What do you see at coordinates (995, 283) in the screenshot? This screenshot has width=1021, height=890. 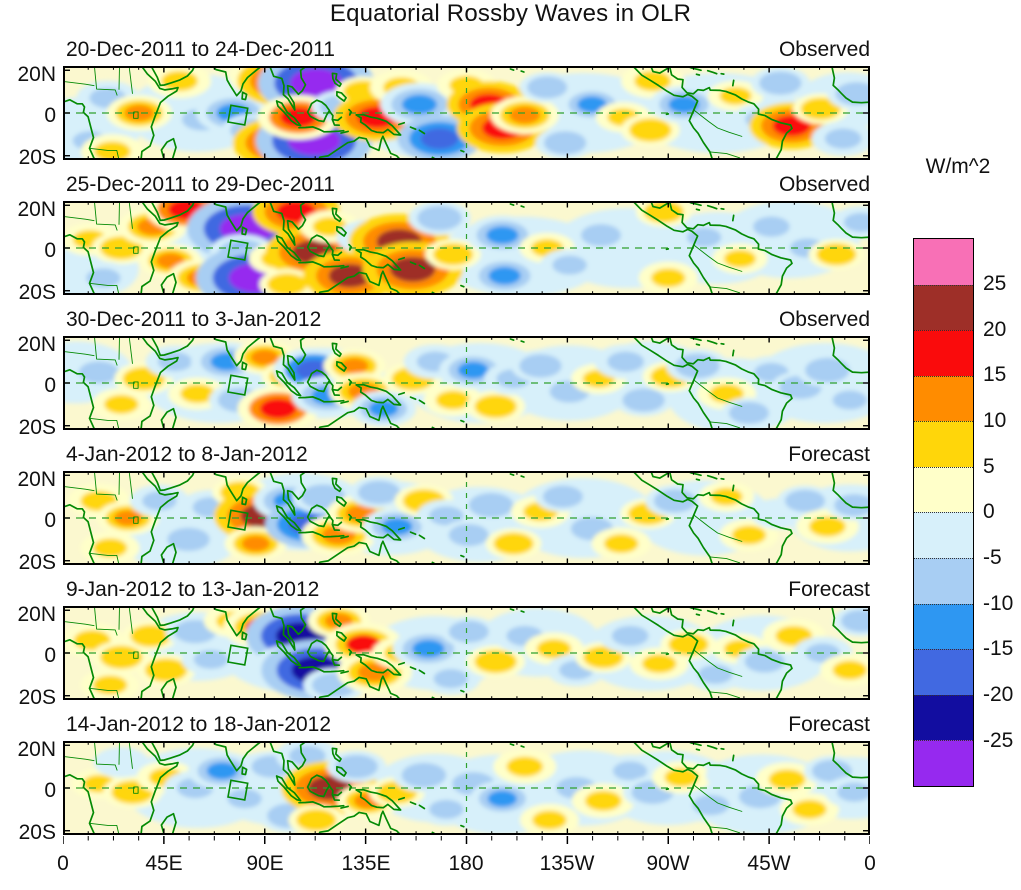 I see `colorbar-tick: 25` at bounding box center [995, 283].